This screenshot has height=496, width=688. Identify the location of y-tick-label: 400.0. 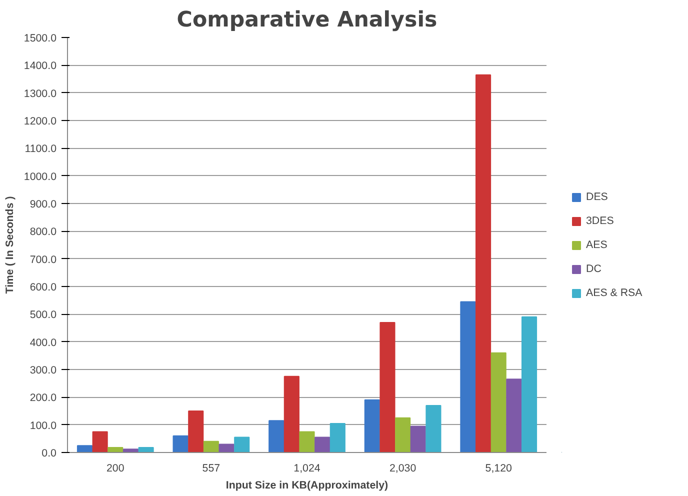
(43, 342).